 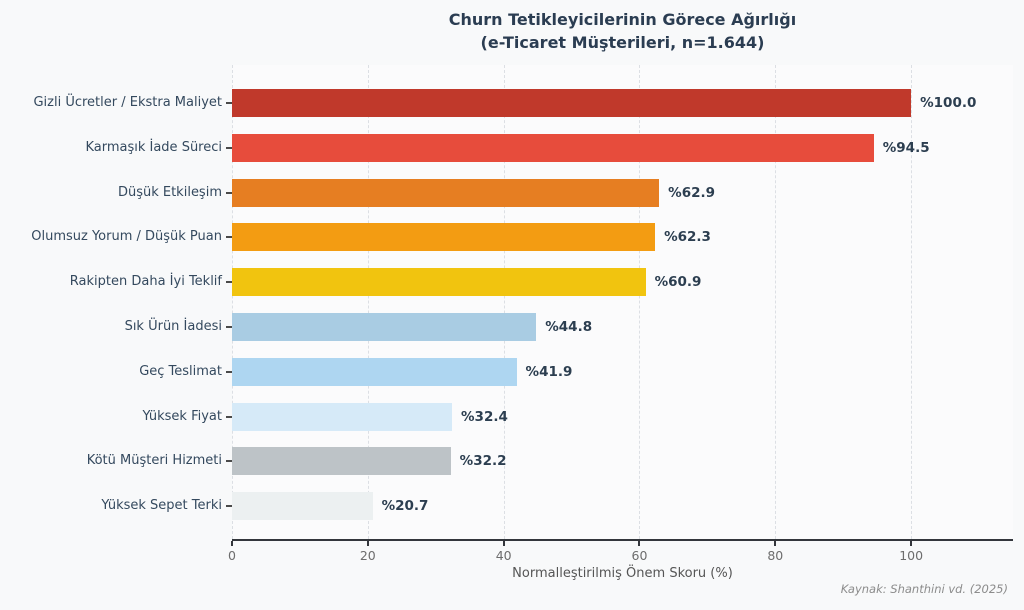 What do you see at coordinates (639, 555) in the screenshot?
I see `x-tick-label-60: 60` at bounding box center [639, 555].